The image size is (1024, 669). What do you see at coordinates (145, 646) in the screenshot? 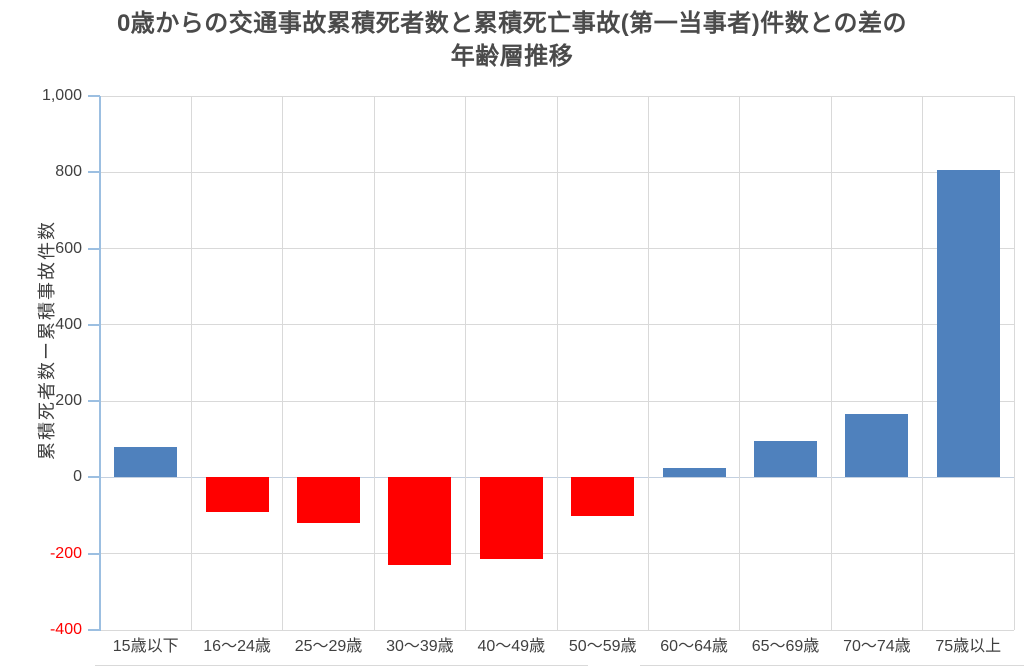
I see `x-category-label: 15歳以下` at bounding box center [145, 646].